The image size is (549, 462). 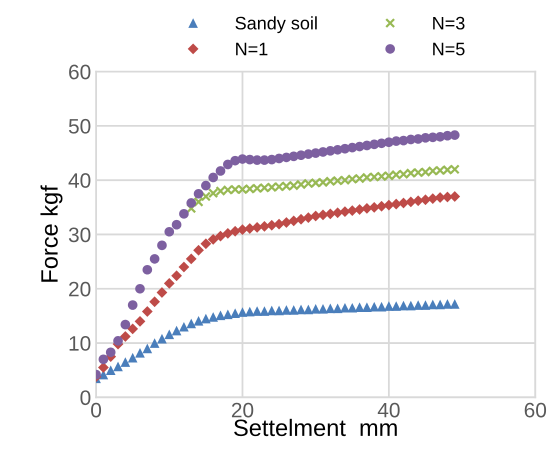 What do you see at coordinates (535, 410) in the screenshot?
I see `x-tick-label: 60` at bounding box center [535, 410].